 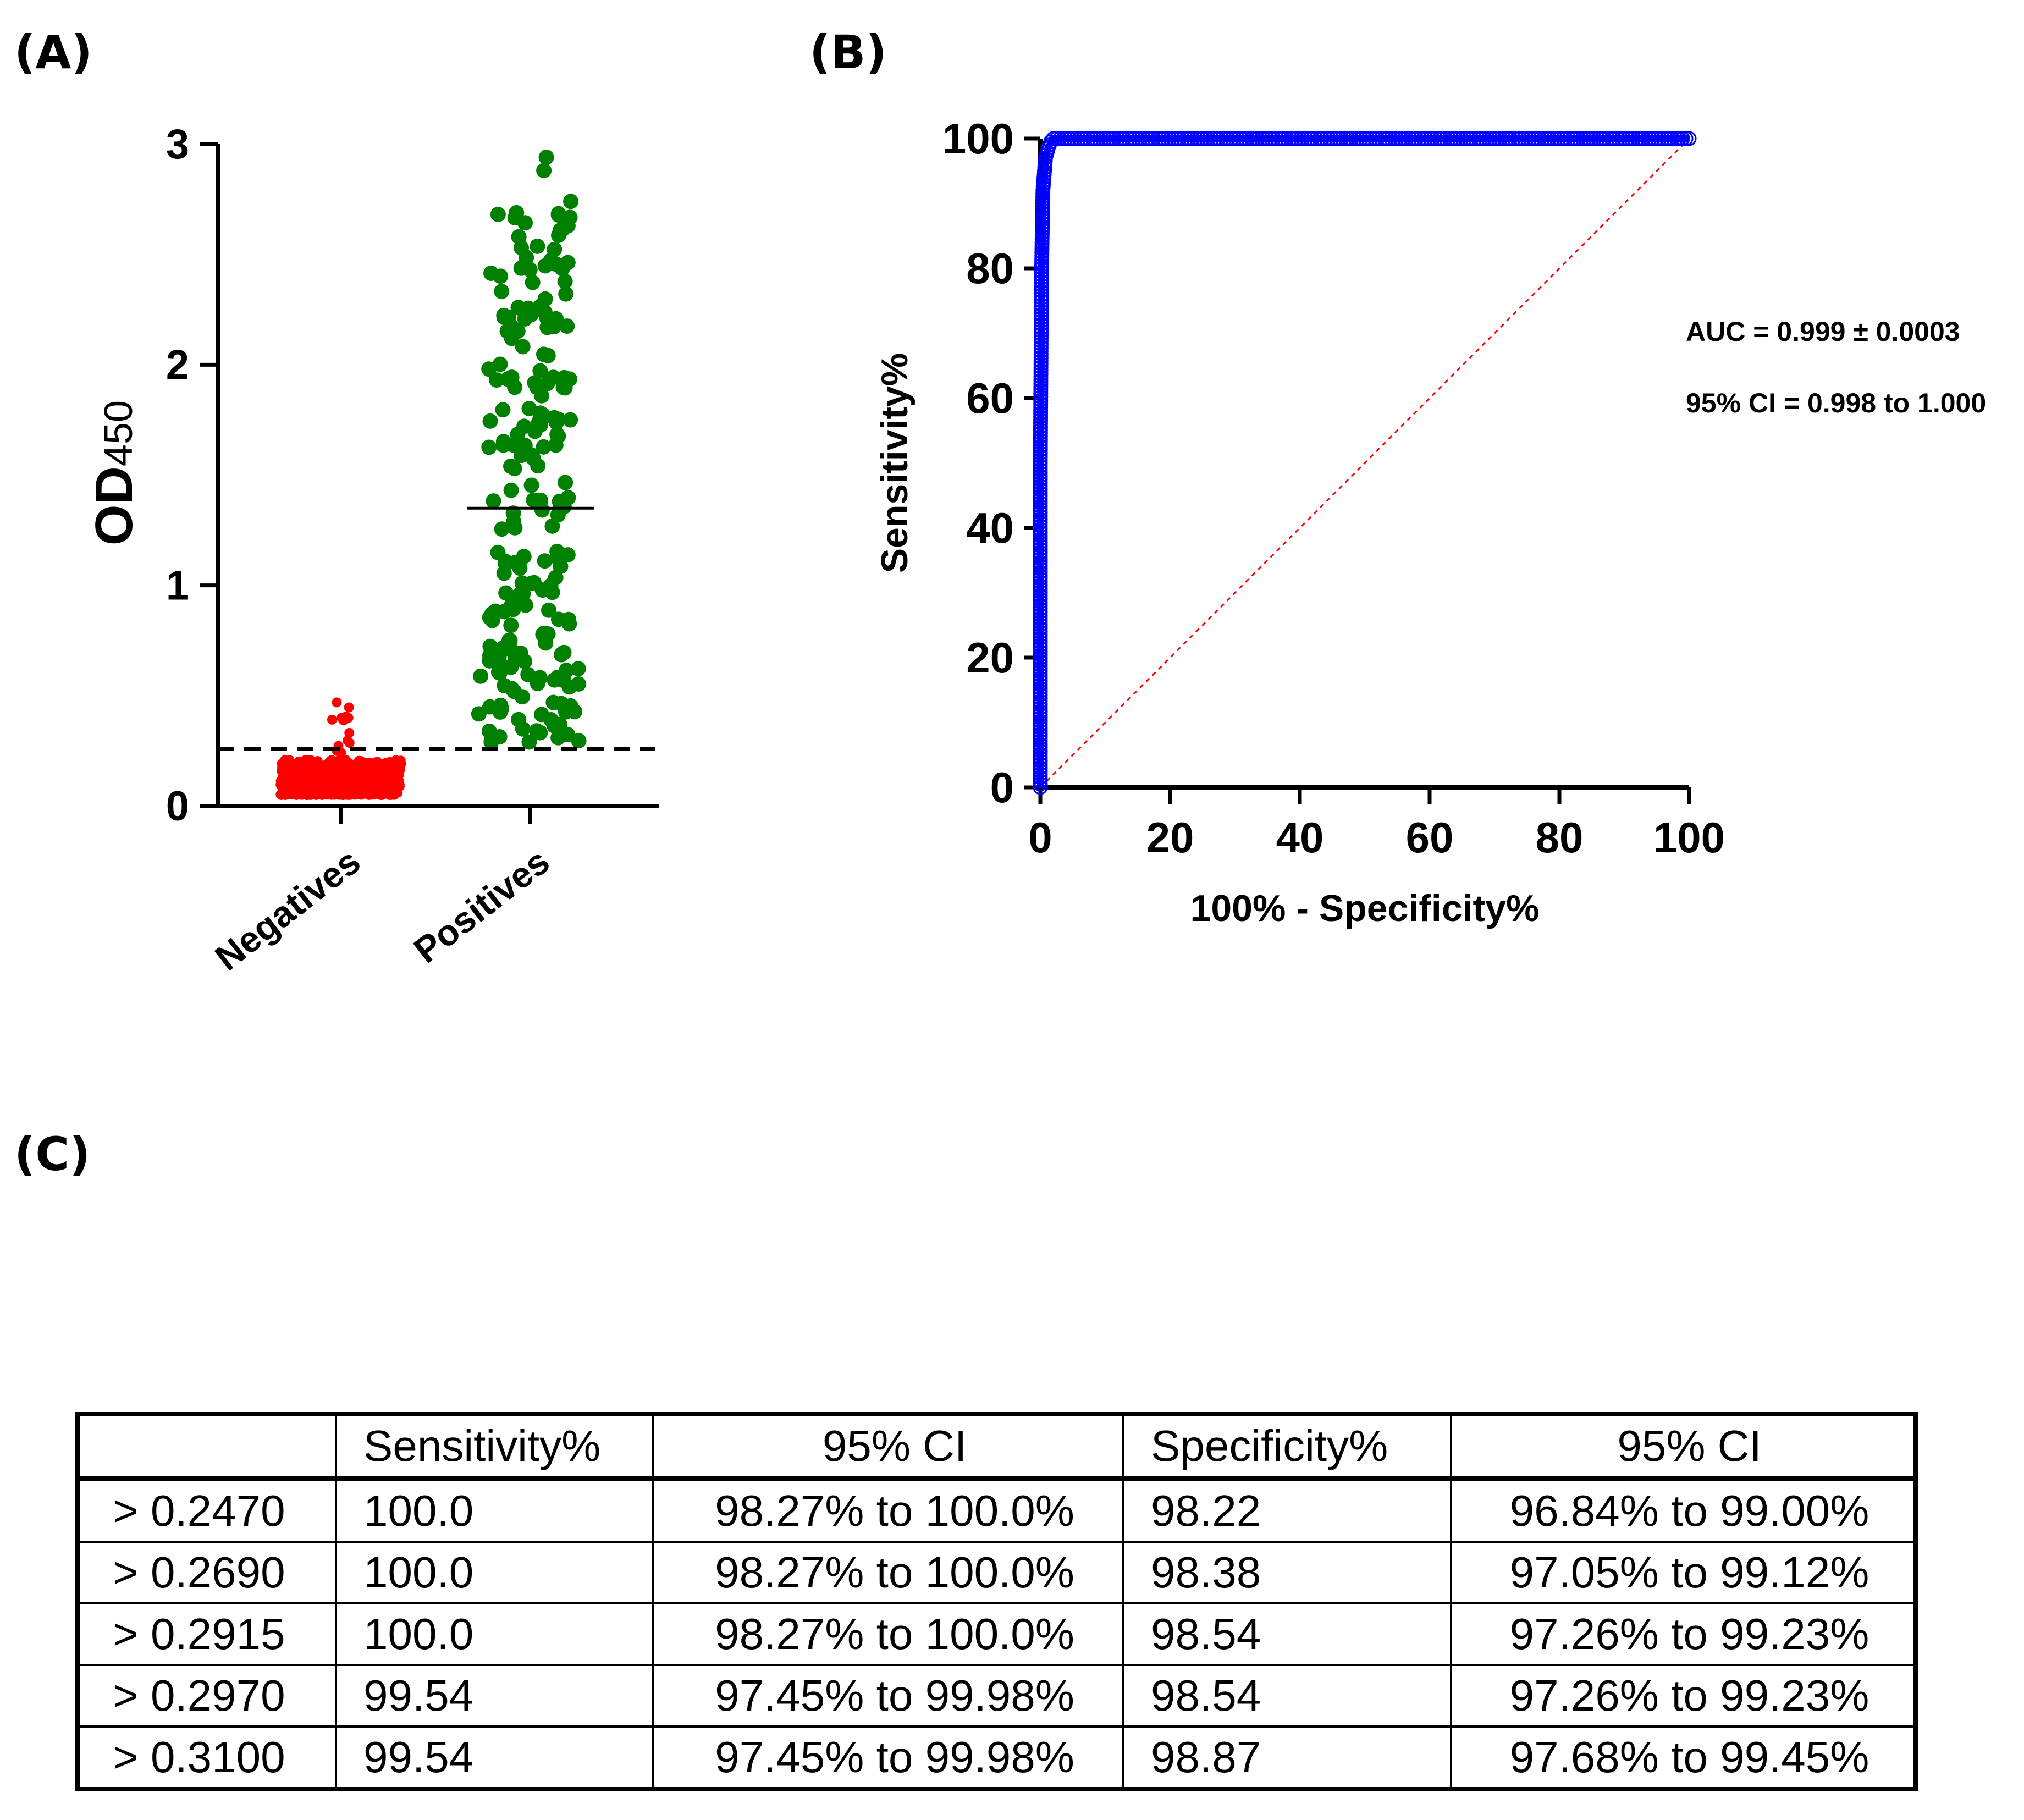 What do you see at coordinates (1560, 837) in the screenshot?
I see `b-x-tick-label: 80` at bounding box center [1560, 837].